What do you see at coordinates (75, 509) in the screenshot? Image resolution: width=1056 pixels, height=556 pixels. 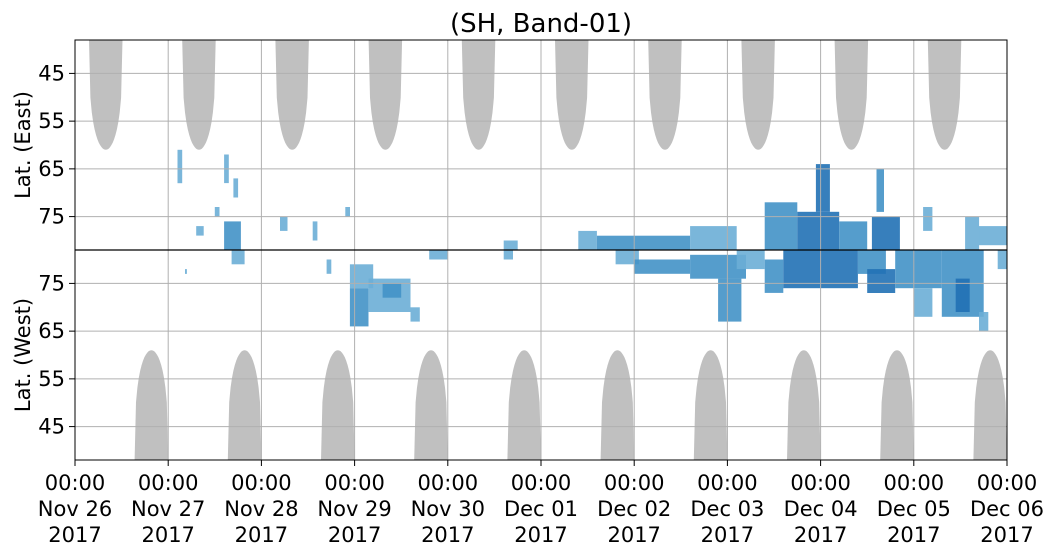 I see `xtick-label-0: 00:00 Nov 26 2017` at bounding box center [75, 509].